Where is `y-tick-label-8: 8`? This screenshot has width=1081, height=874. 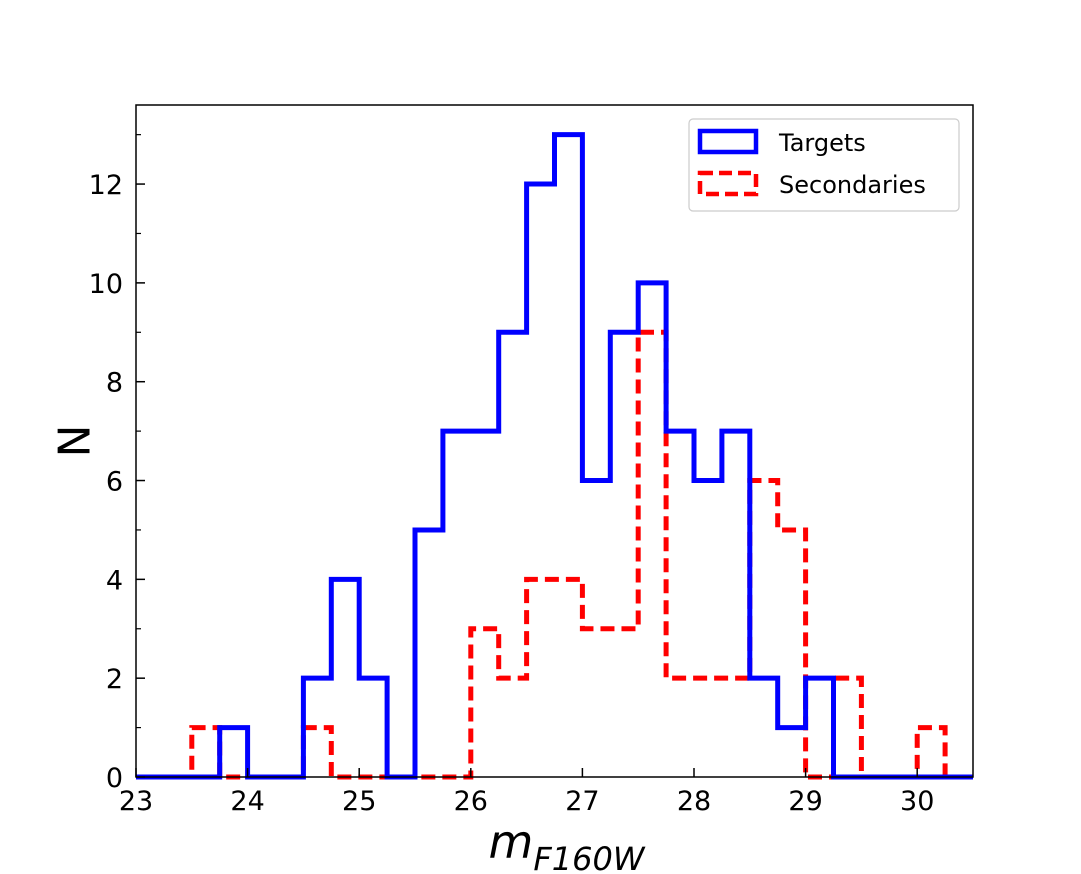 y-tick-label-8: 8 is located at coordinates (114, 383).